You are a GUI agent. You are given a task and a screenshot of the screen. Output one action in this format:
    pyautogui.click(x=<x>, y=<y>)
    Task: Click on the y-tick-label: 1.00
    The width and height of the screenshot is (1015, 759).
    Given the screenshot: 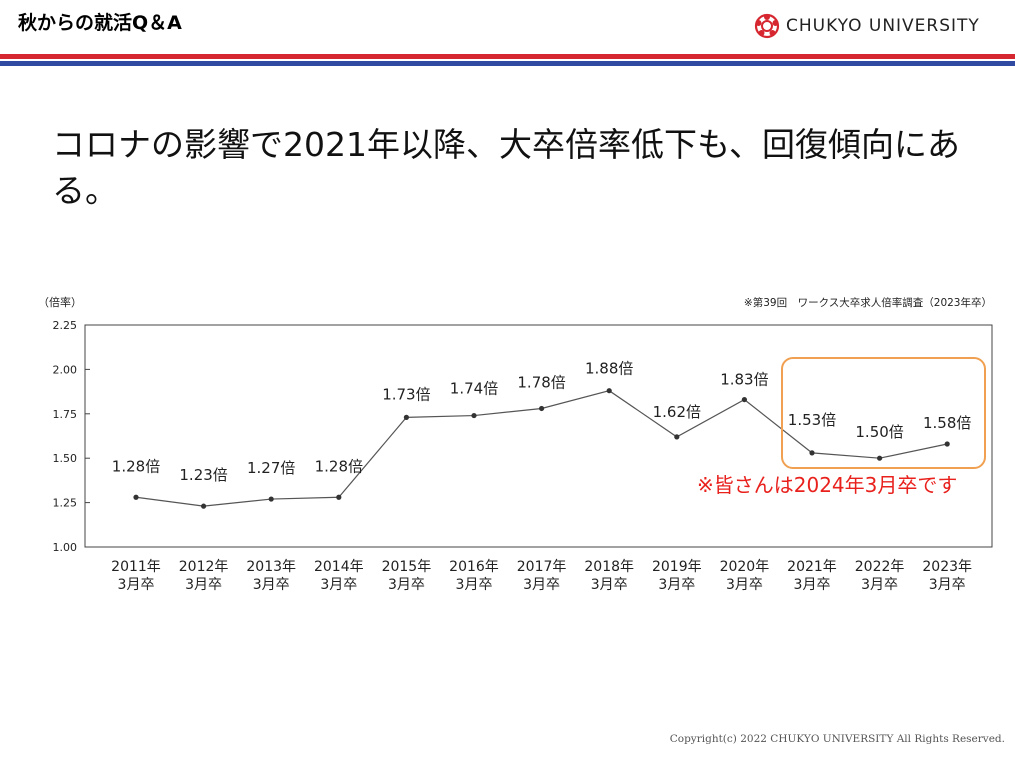 What is the action you would take?
    pyautogui.click(x=65, y=547)
    